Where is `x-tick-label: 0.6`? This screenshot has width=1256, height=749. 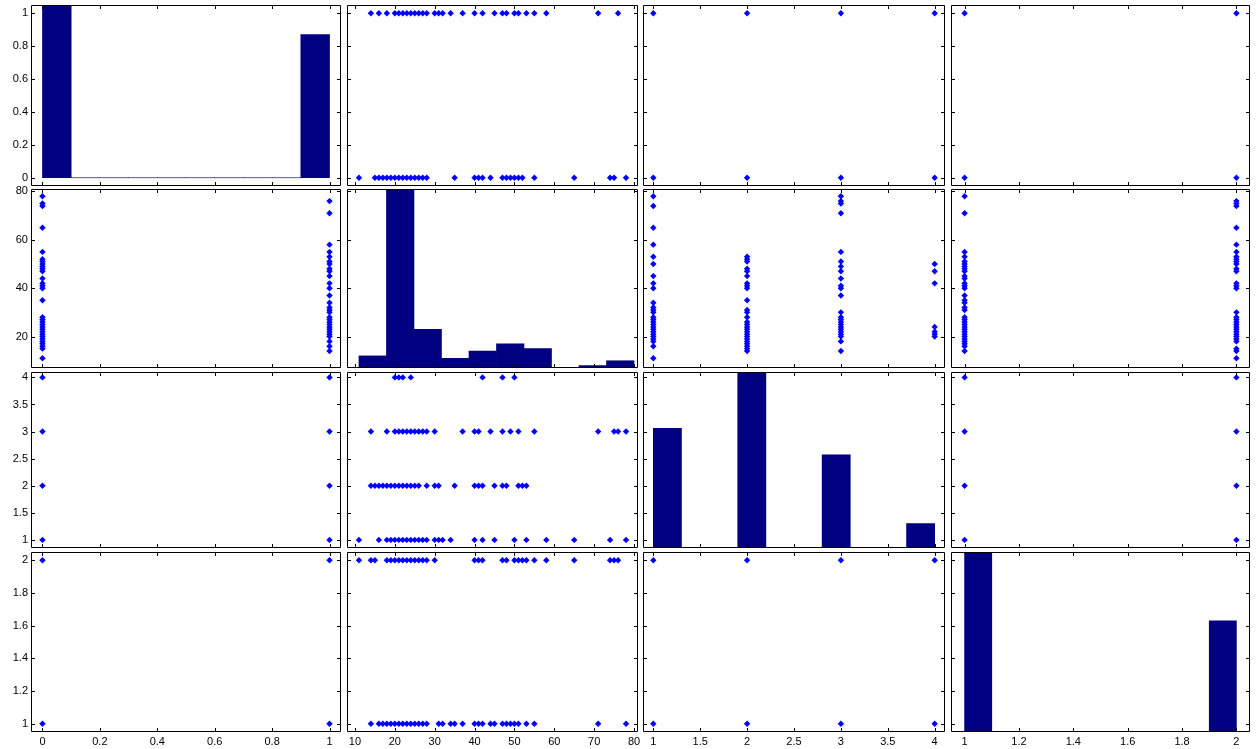
x-tick-label: 0.6 is located at coordinates (215, 740).